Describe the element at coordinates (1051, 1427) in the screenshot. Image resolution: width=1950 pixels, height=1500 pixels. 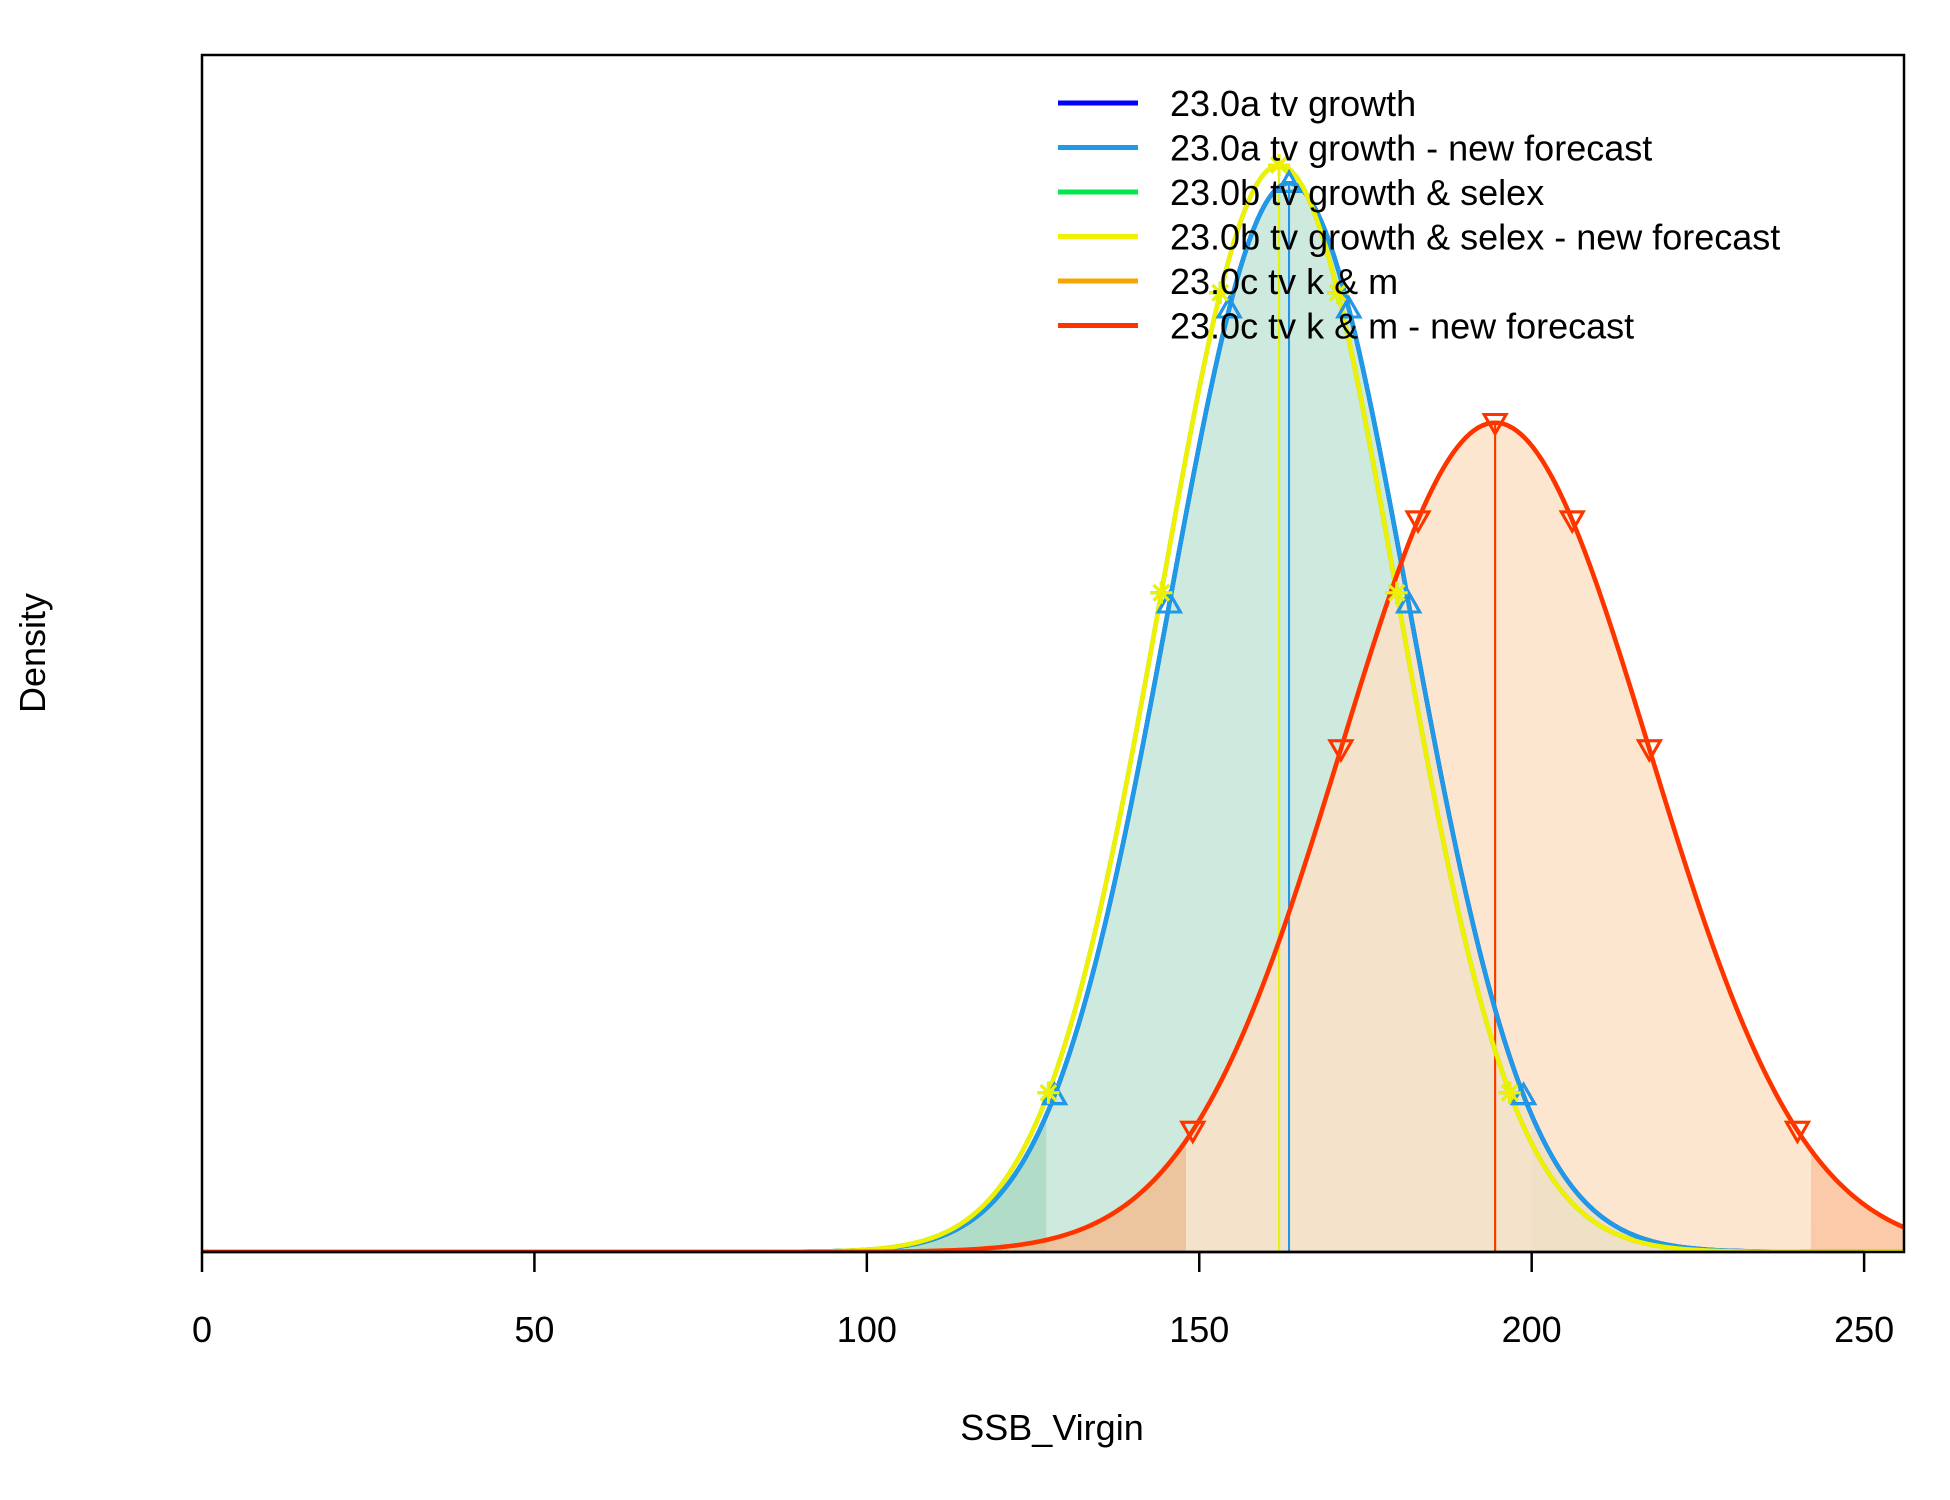
I see `x-axis-title: SSB_Virgin` at that location.